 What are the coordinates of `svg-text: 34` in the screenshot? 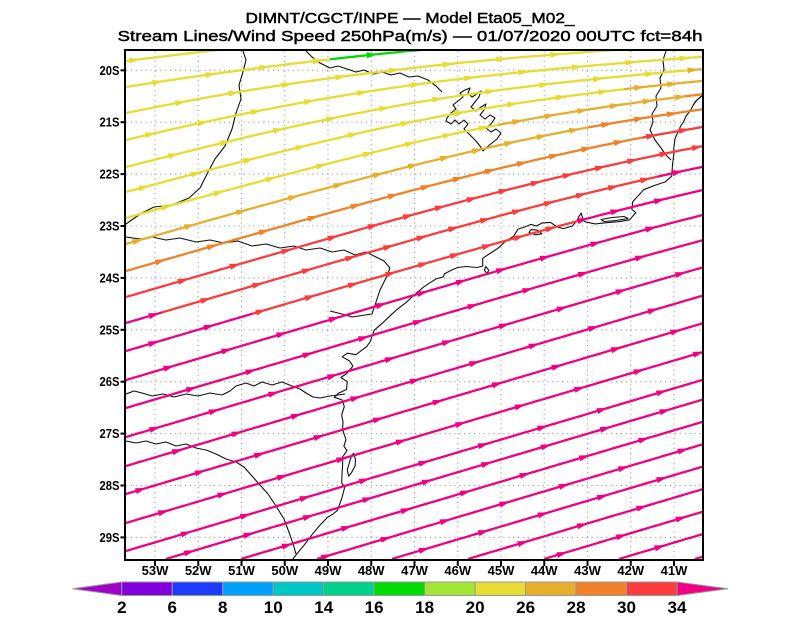 It's located at (677, 607).